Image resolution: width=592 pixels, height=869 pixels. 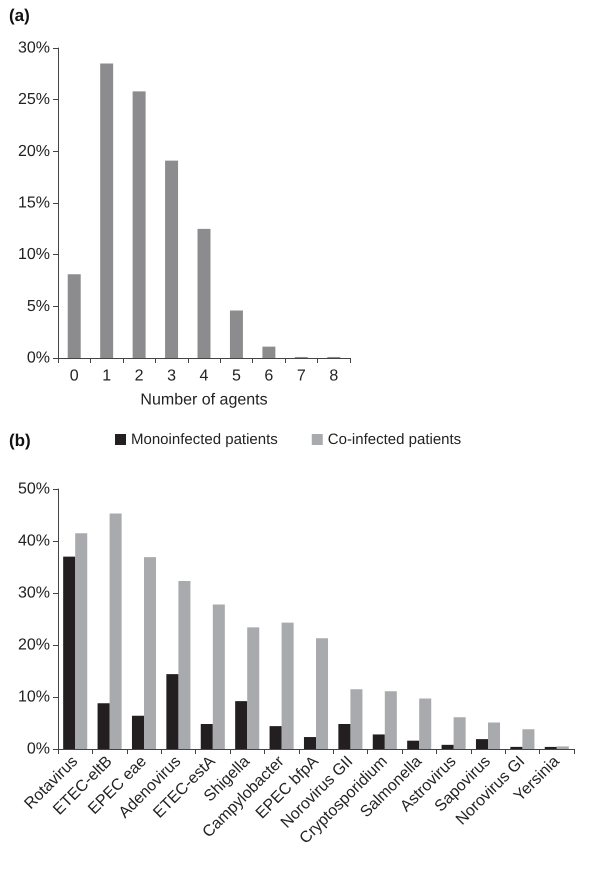 I want to click on x-tick-label: 1, so click(x=107, y=376).